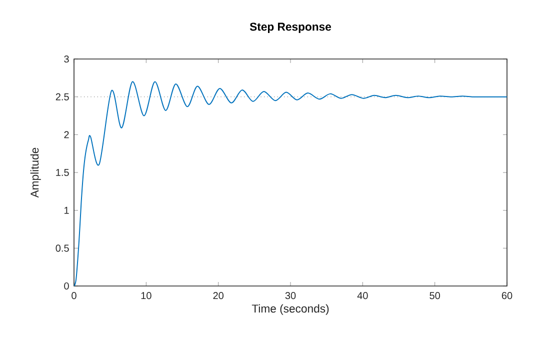 The image size is (560, 337). I want to click on x-tick-label: 30, so click(290, 296).